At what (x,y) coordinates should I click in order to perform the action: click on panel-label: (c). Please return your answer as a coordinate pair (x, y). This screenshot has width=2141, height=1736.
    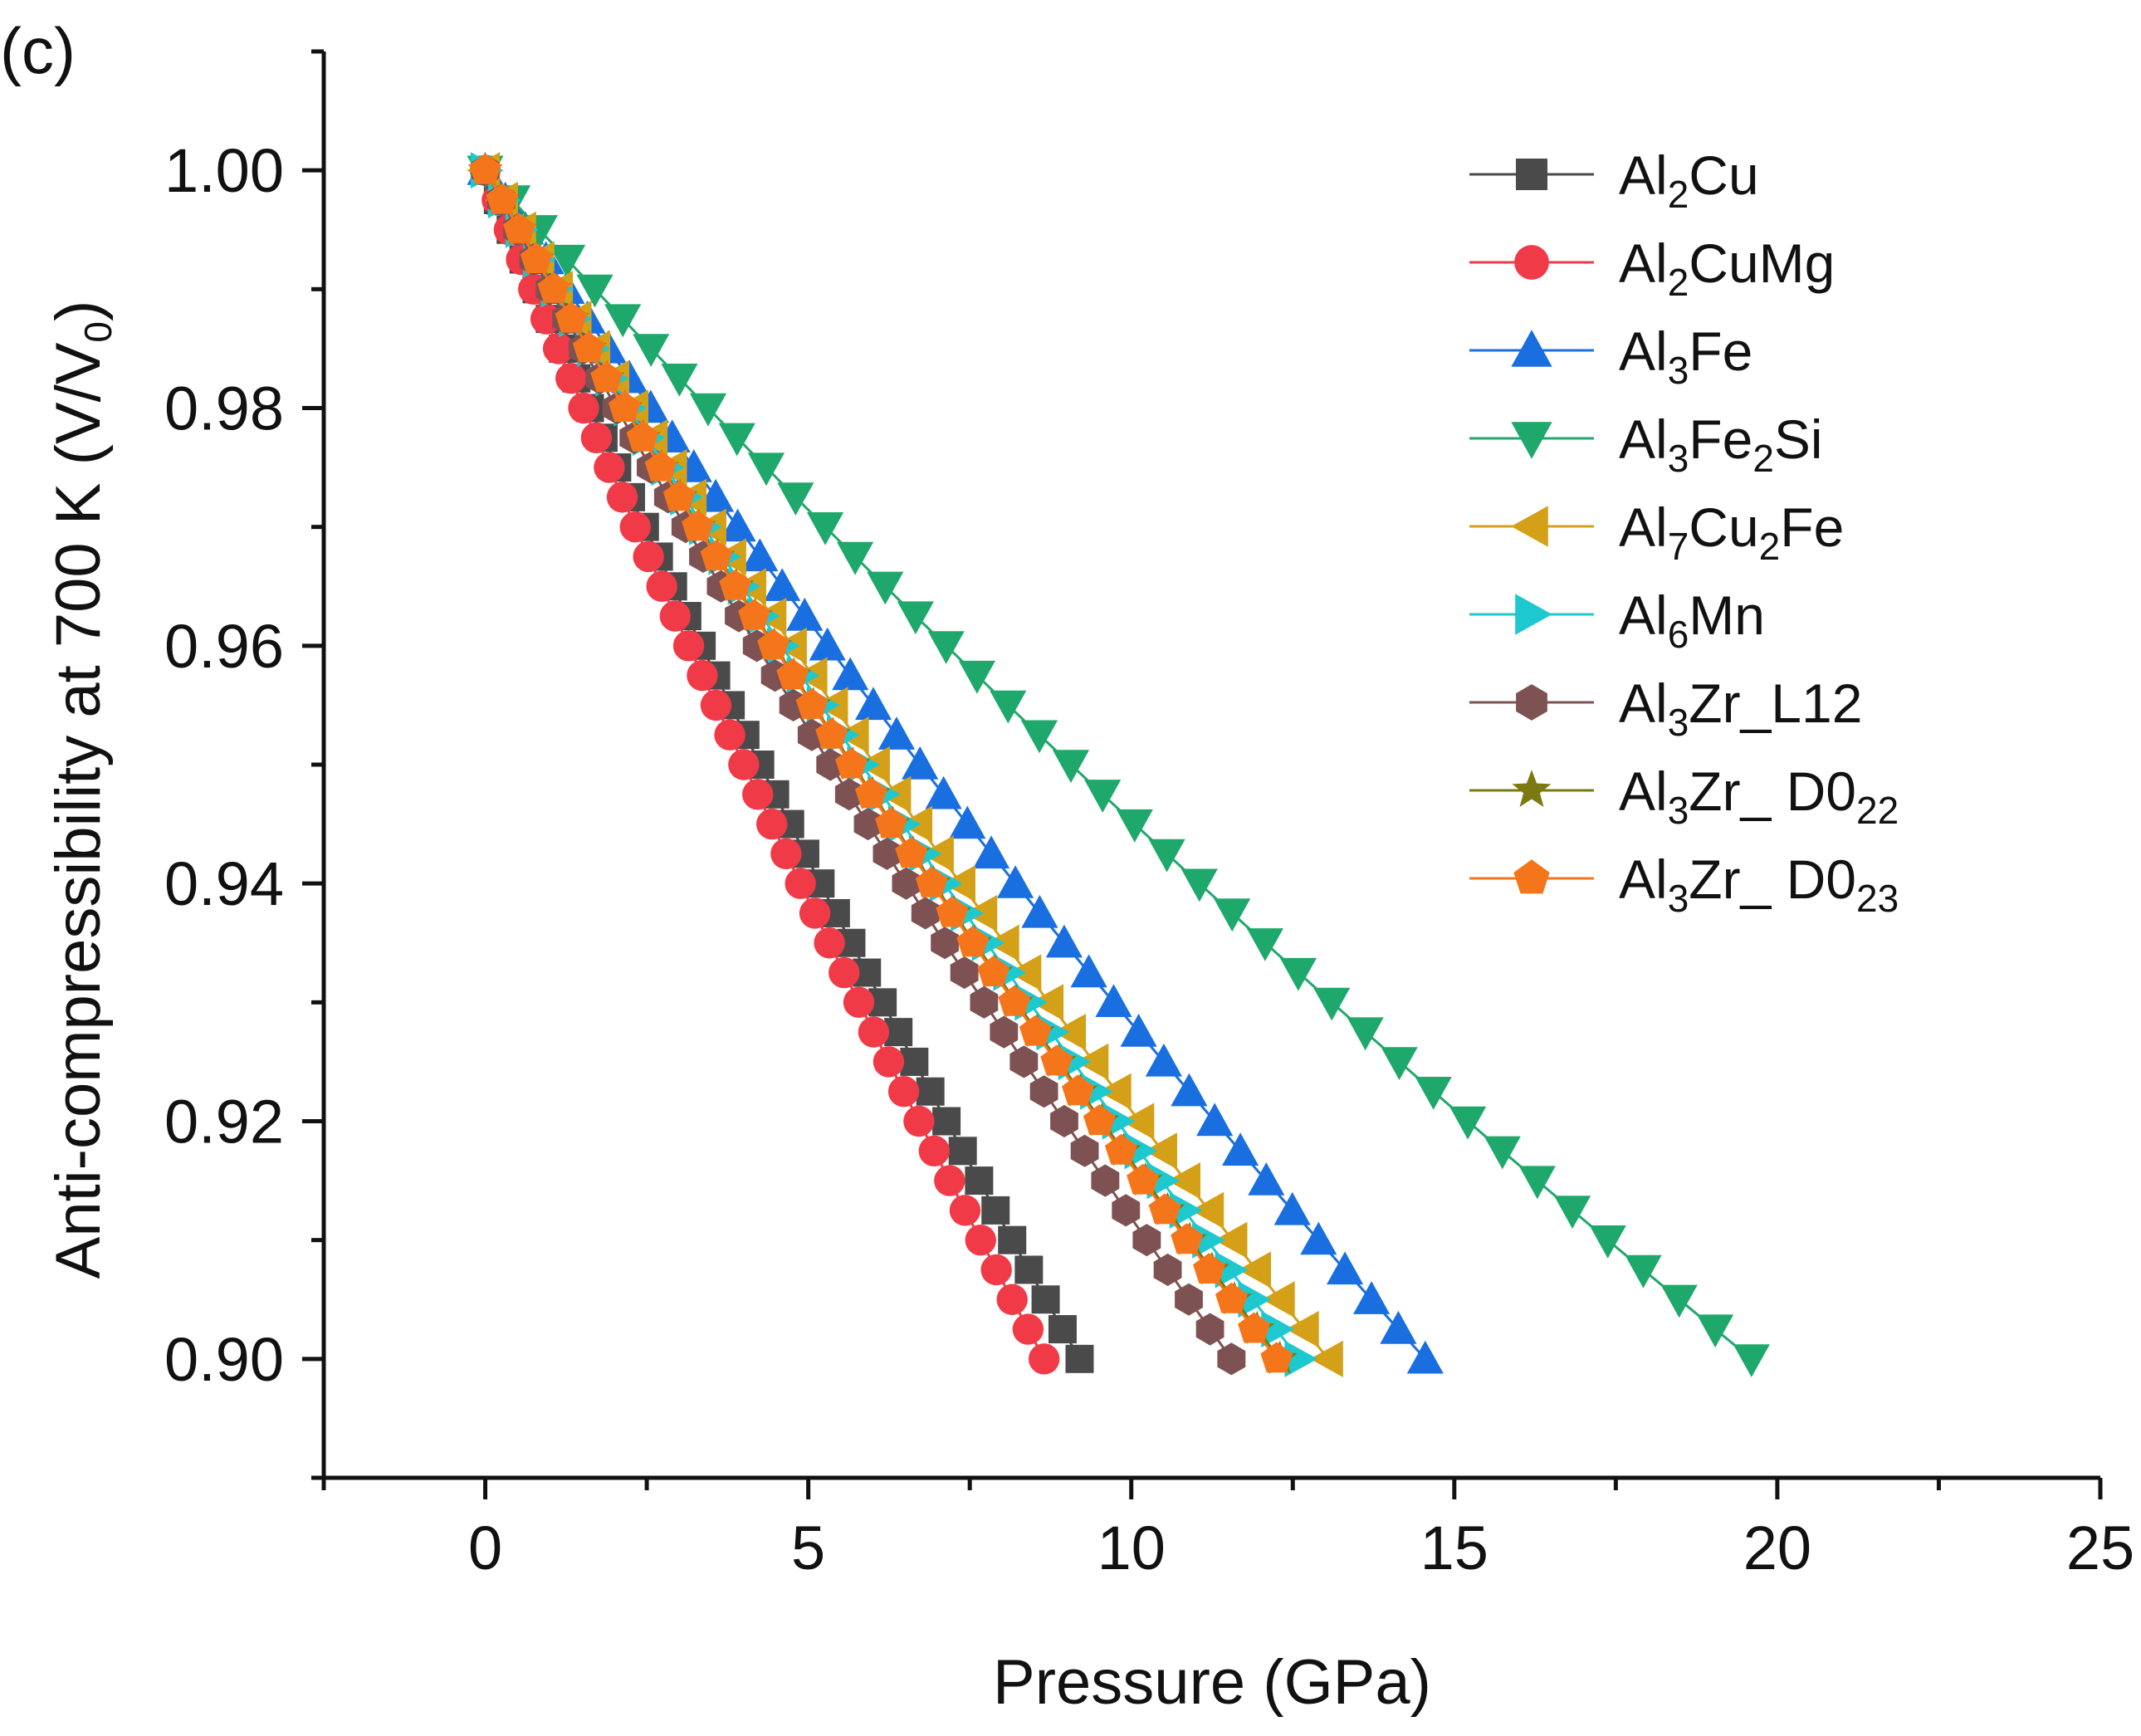
    Looking at the image, I should click on (38, 50).